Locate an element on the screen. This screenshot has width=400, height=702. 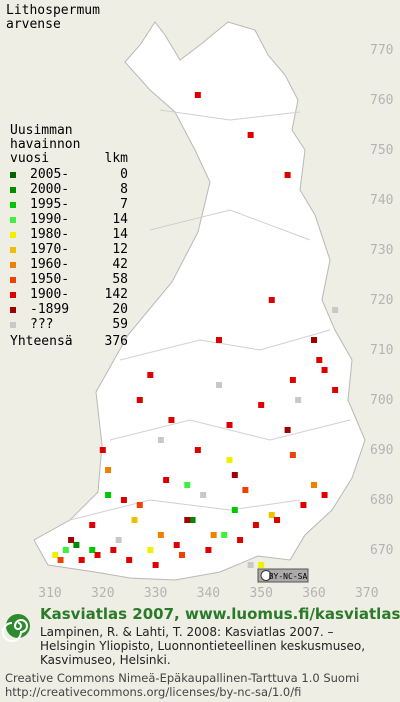
legend-label: 2000- is located at coordinates (49, 189).